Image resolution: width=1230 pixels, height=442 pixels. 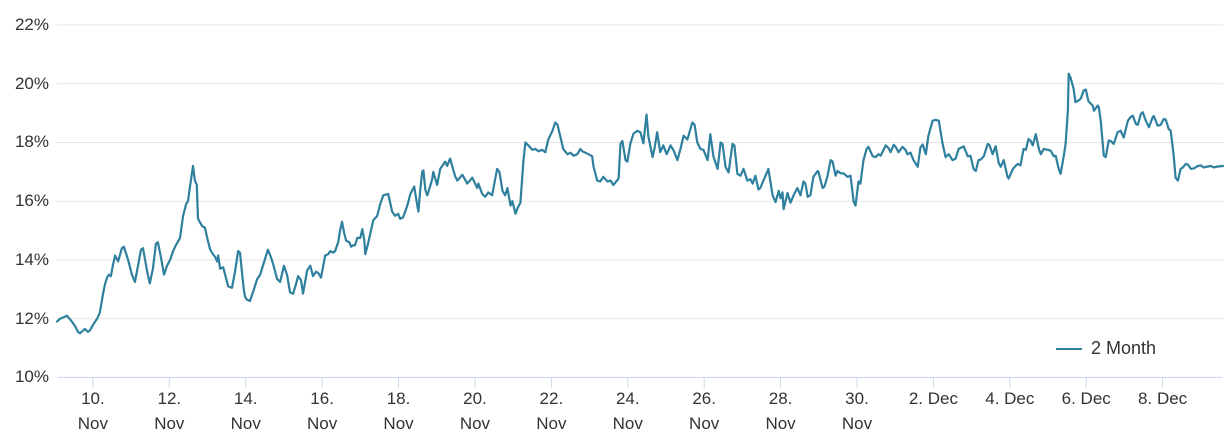 I want to click on x-axis-label-30-Nov: 30. Nov, so click(x=857, y=411).